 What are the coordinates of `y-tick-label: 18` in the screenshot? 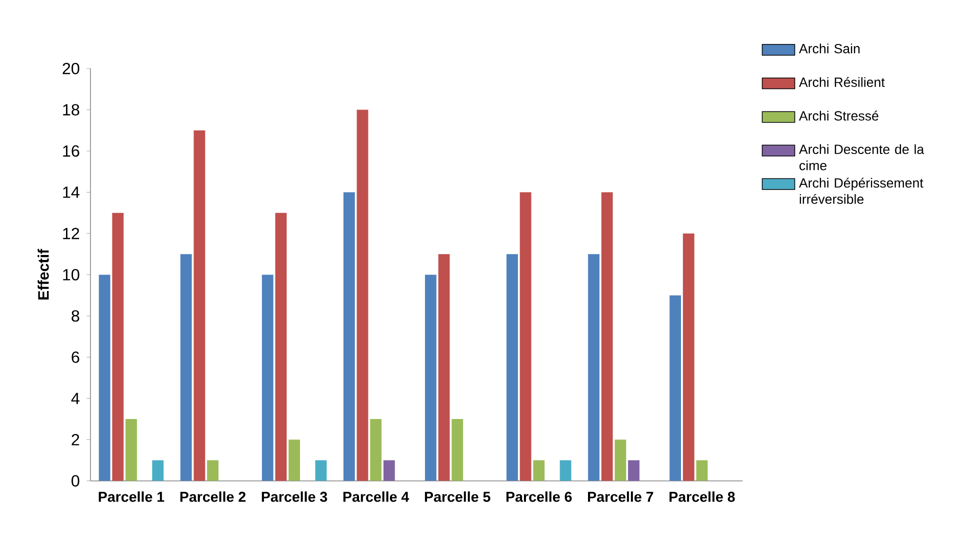 It's located at (71, 110).